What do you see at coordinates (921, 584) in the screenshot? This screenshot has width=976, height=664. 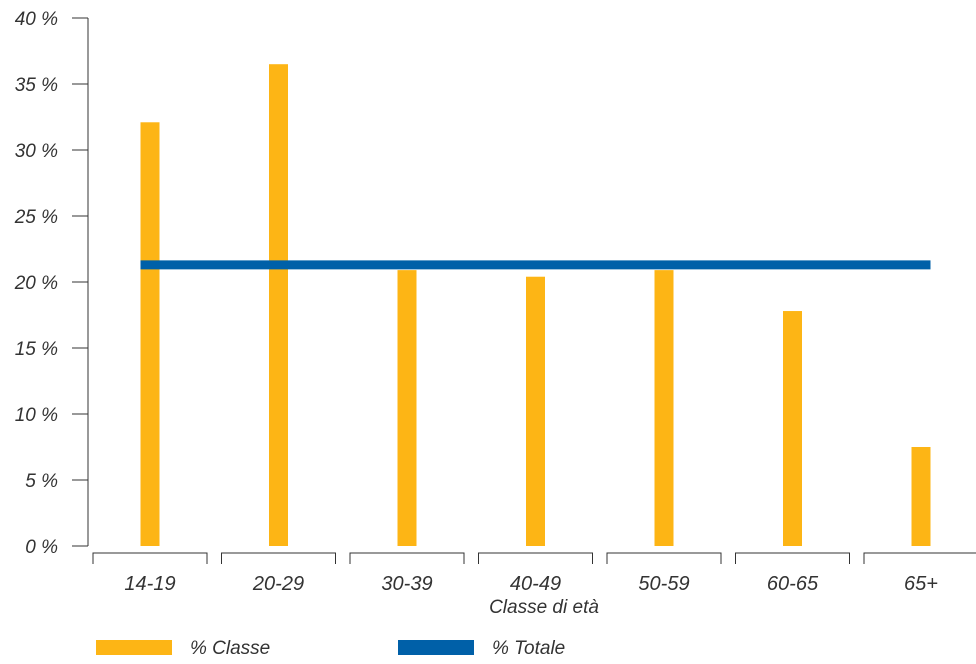 I see `x-tick-label: 65+` at bounding box center [921, 584].